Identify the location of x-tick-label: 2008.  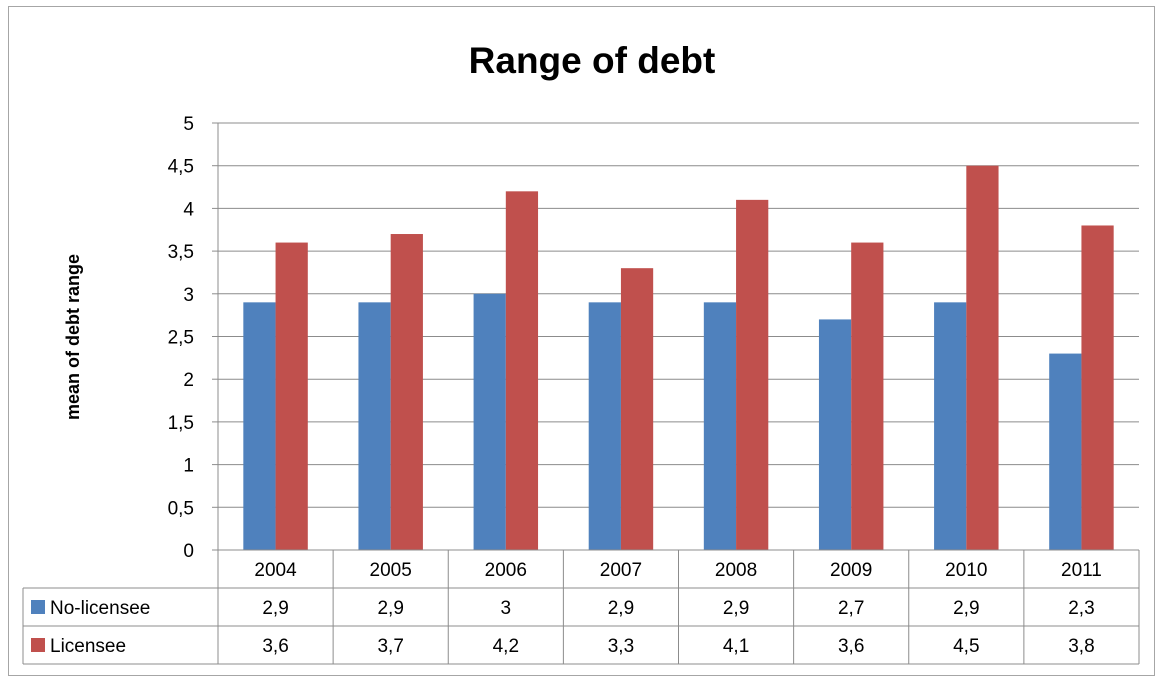
(736, 570).